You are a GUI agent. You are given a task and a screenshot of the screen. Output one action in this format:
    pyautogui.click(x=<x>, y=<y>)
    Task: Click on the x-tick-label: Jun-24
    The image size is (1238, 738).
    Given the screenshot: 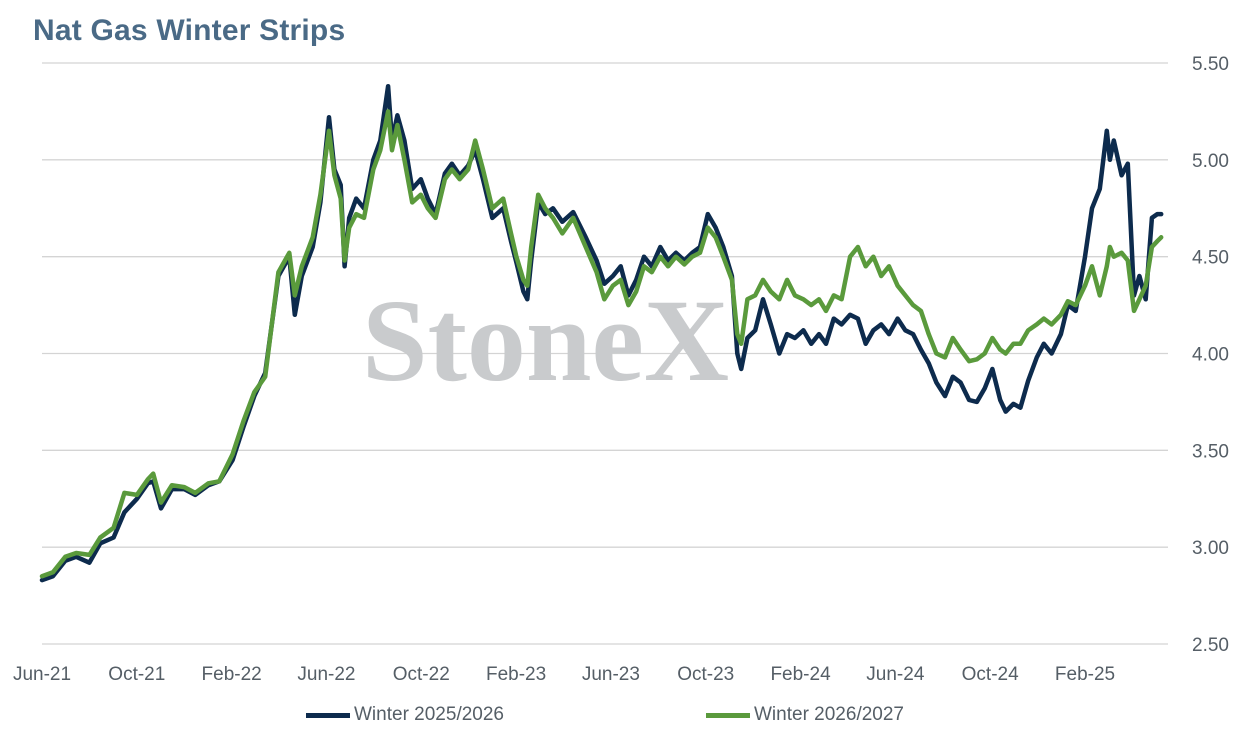 What is the action you would take?
    pyautogui.click(x=895, y=674)
    